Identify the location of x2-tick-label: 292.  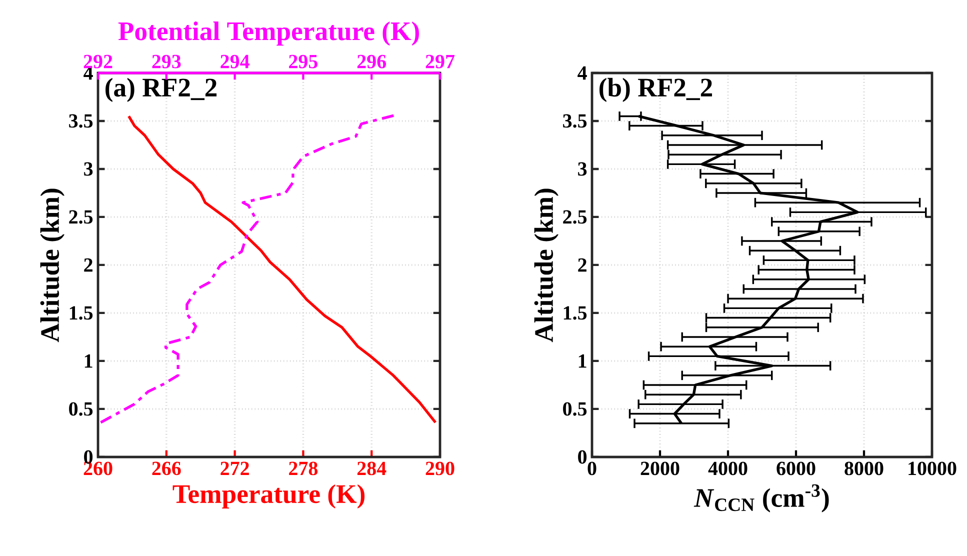
(98, 61).